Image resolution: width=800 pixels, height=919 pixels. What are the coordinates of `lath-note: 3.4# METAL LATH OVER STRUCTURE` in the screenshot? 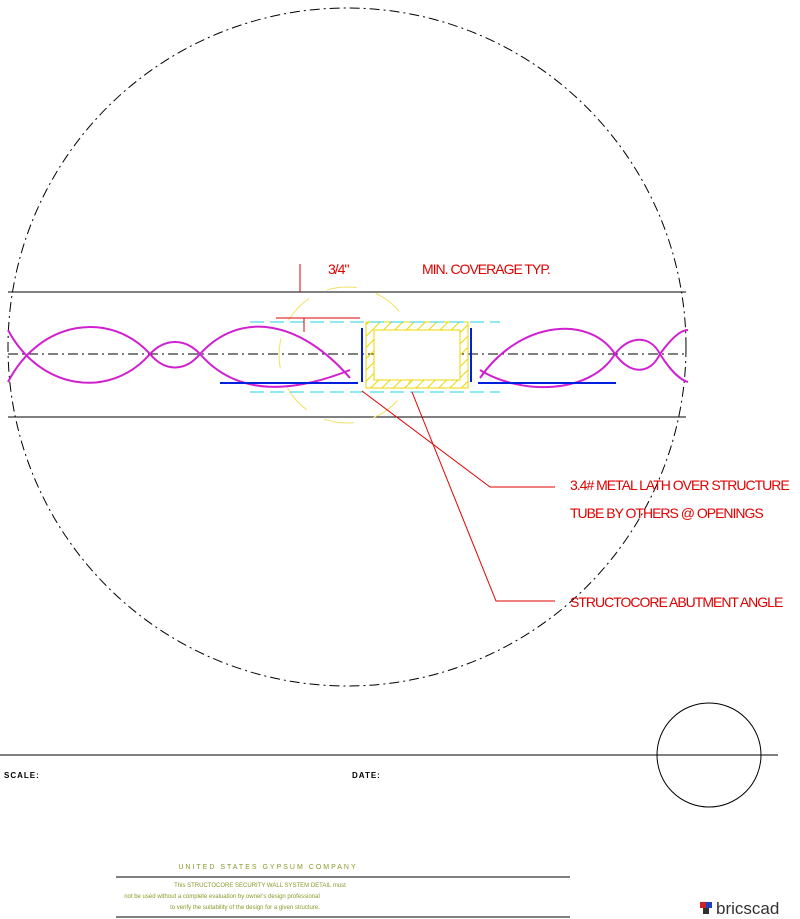 It's located at (679, 485).